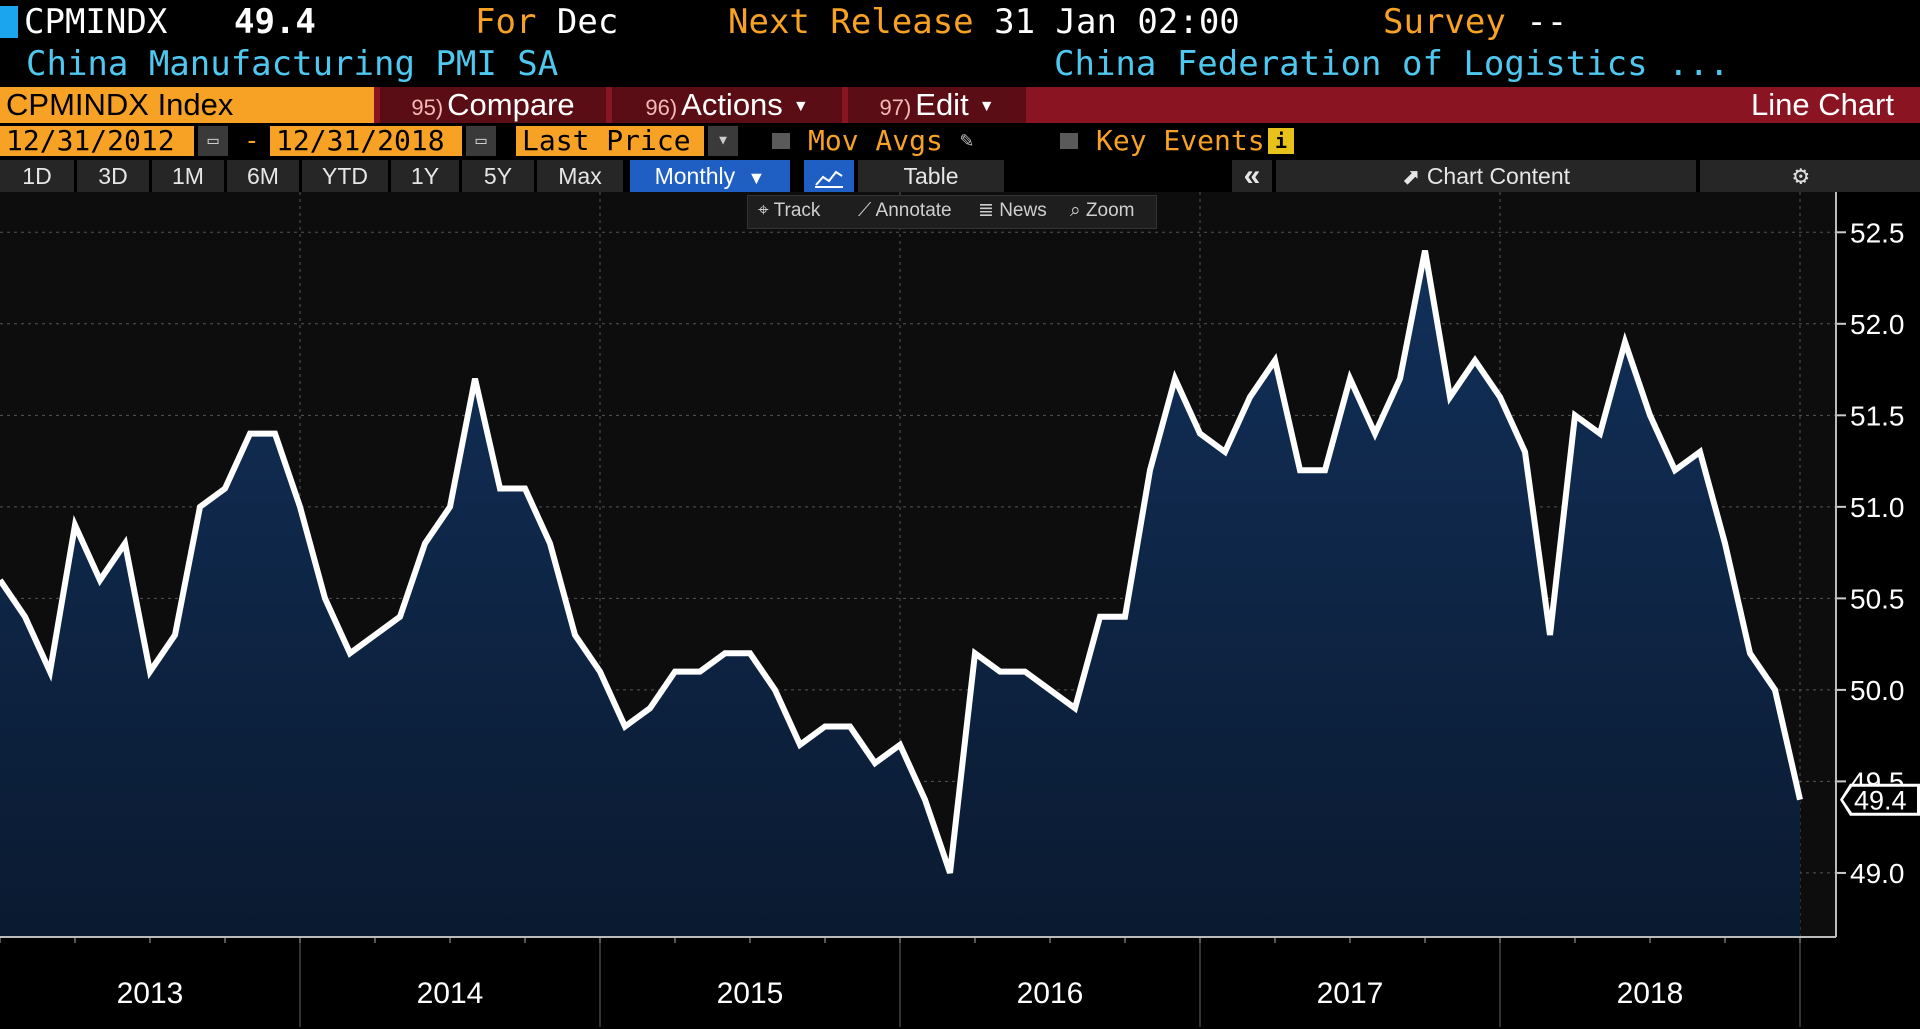 Image resolution: width=1920 pixels, height=1029 pixels. I want to click on annotate-button: ⟋ Annotate, so click(905, 211).